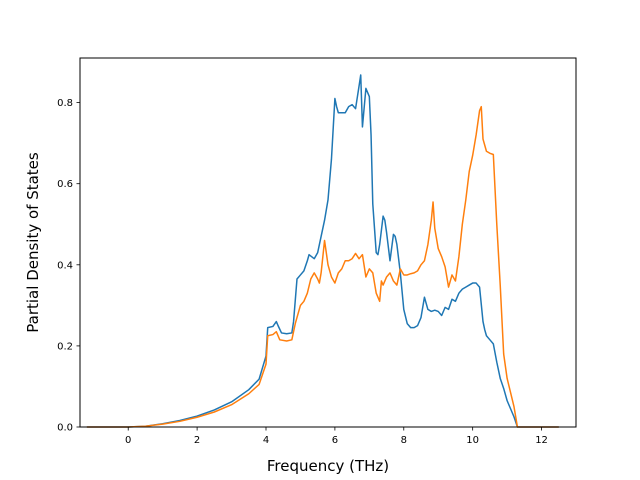  I want to click on y-tick-label: 0.0, so click(65, 428).